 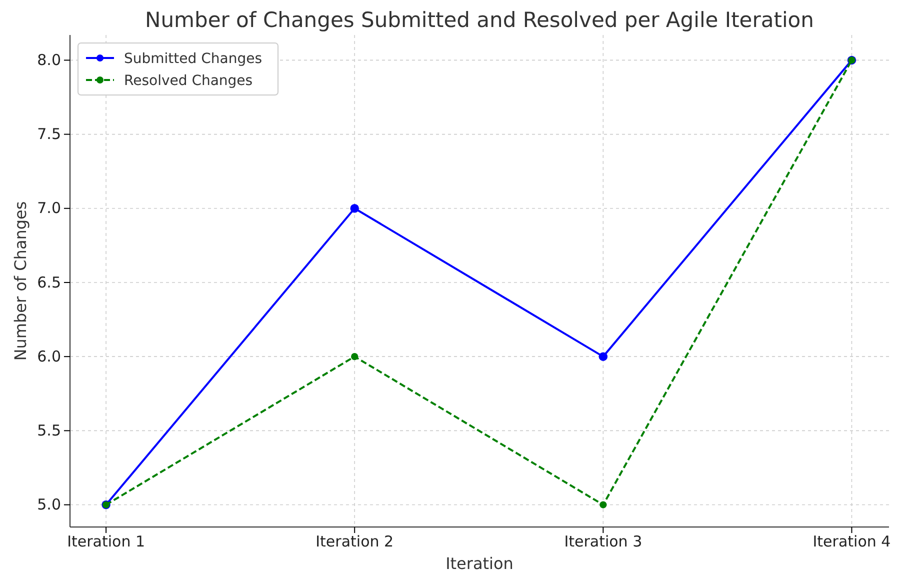 I want to click on x-axis-title: Iteration, so click(x=480, y=563).